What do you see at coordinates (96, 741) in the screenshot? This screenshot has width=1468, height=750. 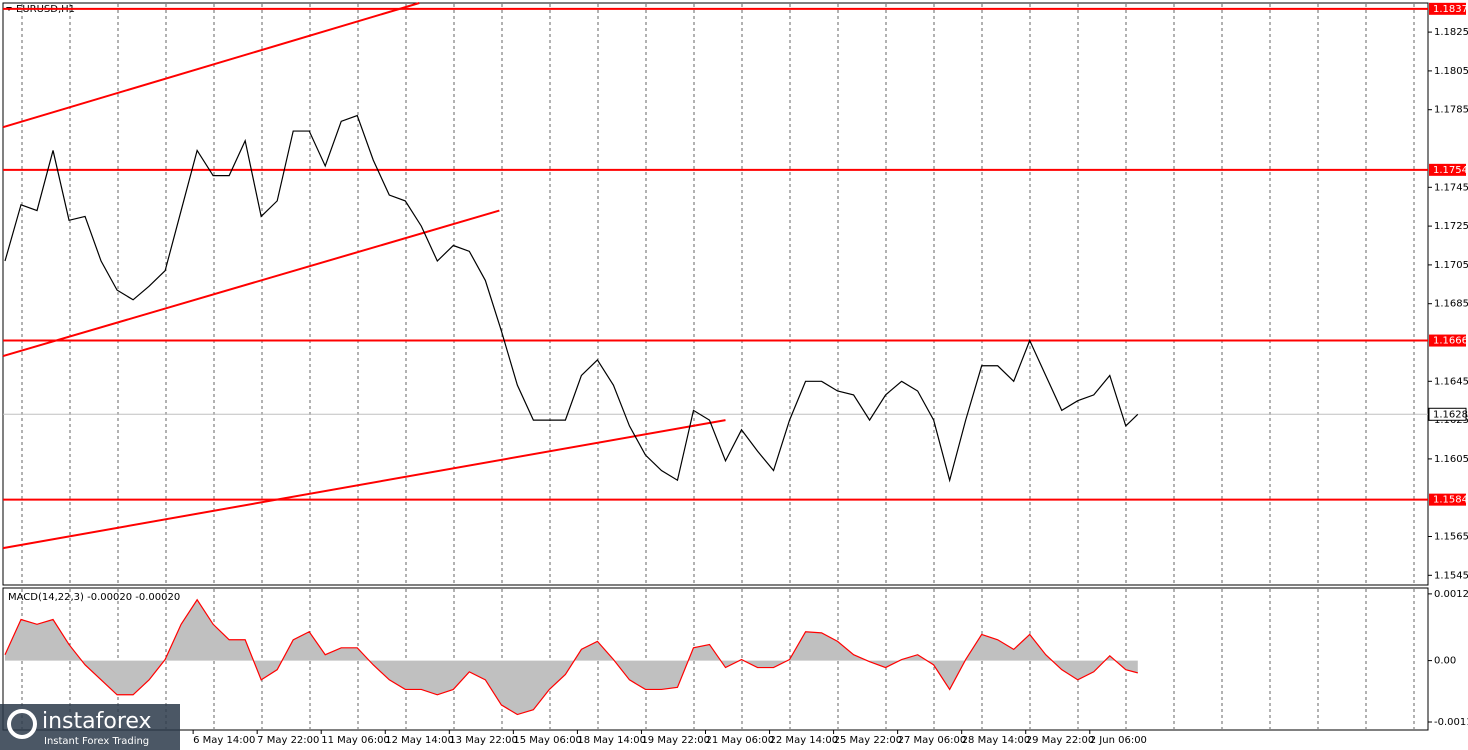 I see `watermark-subtext: Instant Forex Trading` at bounding box center [96, 741].